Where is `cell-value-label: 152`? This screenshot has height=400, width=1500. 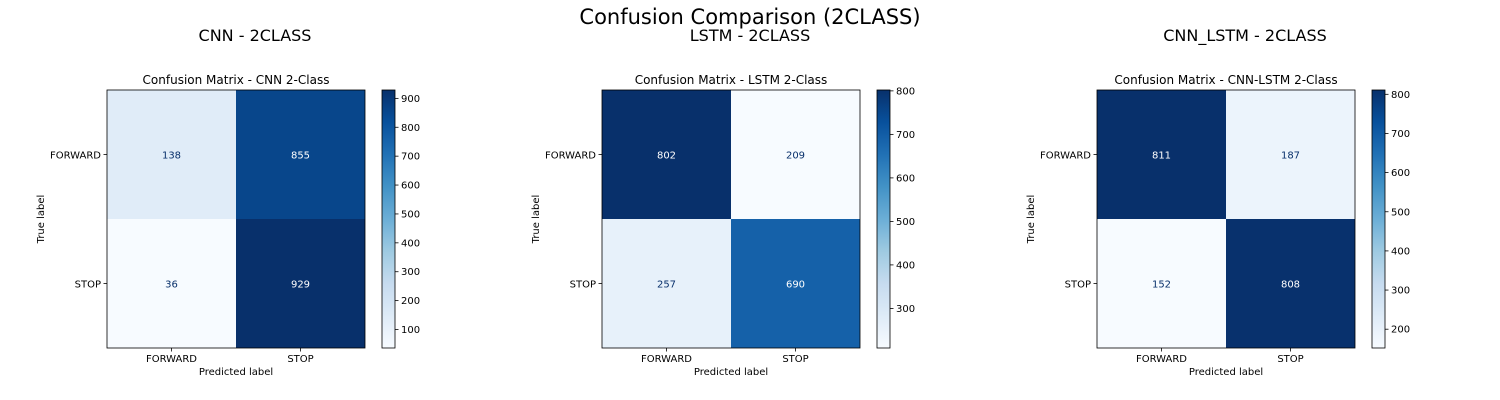
cell-value-label: 152 is located at coordinates (1161, 285).